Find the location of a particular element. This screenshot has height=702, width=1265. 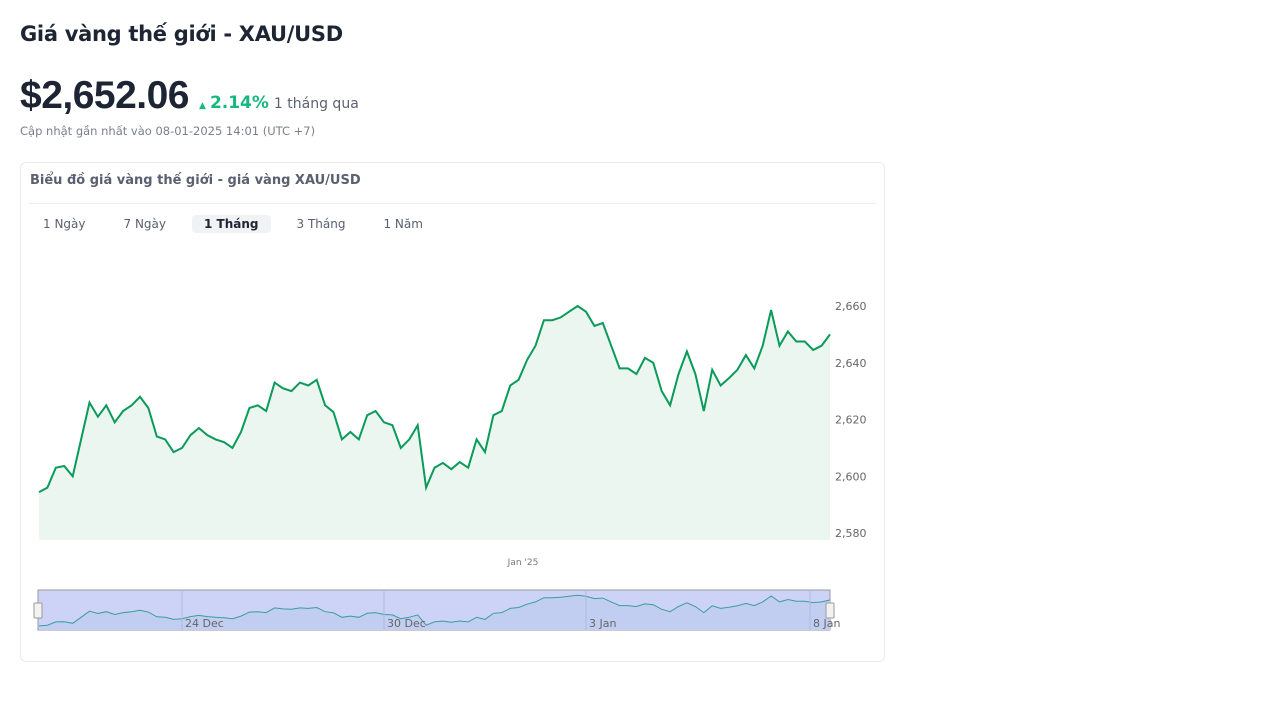

navigator-label: 8 Jan is located at coordinates (826, 623).